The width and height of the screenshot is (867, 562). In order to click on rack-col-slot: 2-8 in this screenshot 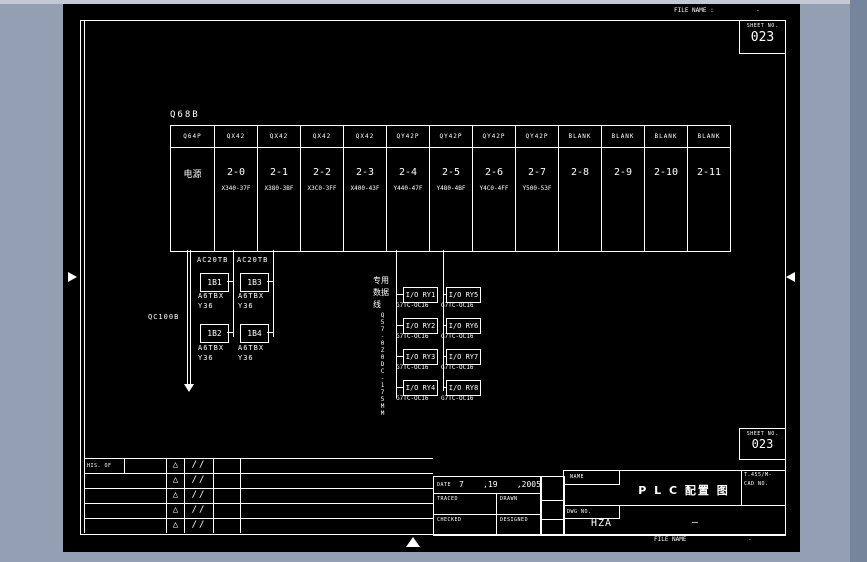, I will do `click(580, 172)`.